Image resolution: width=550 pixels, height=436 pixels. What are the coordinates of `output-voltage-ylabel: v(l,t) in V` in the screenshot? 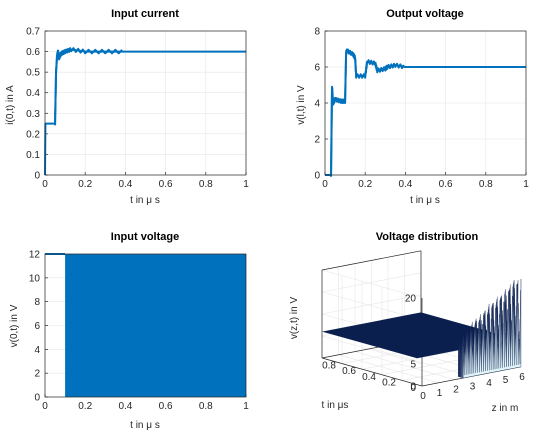 It's located at (301, 105).